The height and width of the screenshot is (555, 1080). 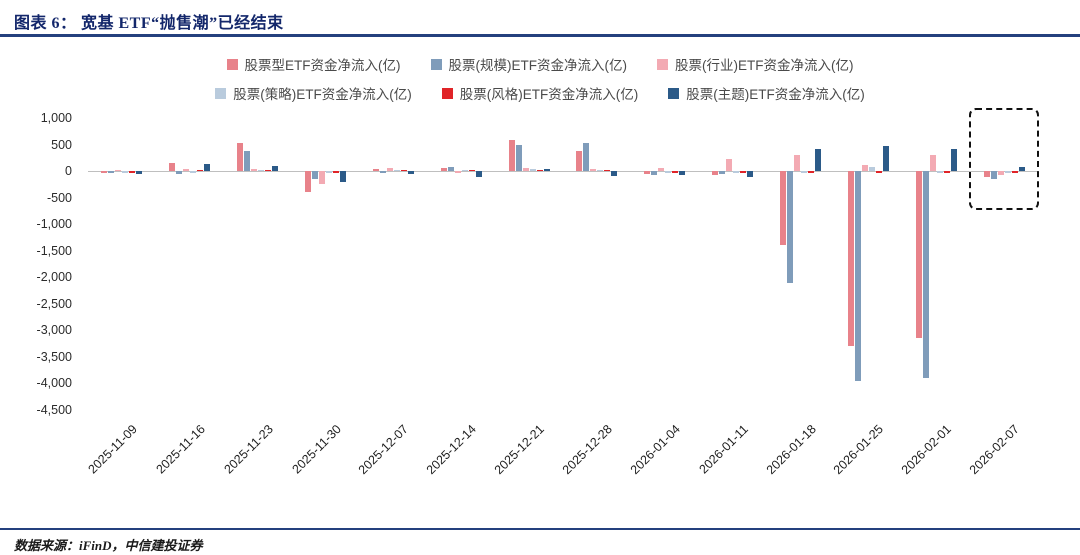 What do you see at coordinates (112, 449) in the screenshot?
I see `x-tick-label: 2025-11-09` at bounding box center [112, 449].